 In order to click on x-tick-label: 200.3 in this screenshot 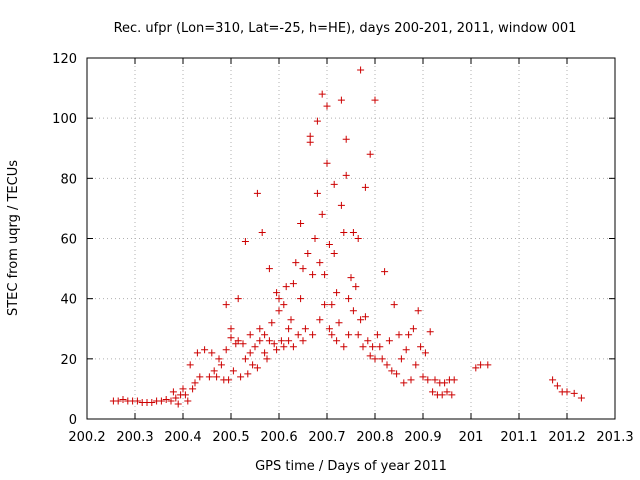, I will do `click(134, 437)`.